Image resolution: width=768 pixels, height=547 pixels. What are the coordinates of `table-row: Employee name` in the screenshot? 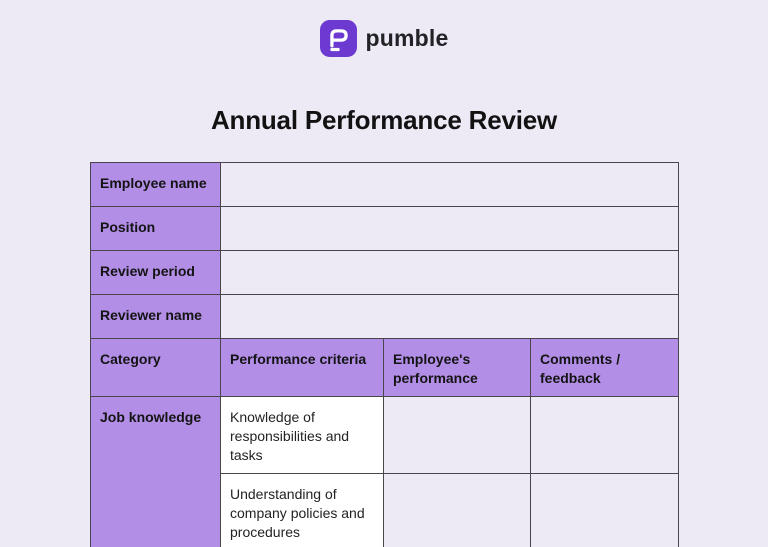 It's located at (385, 184).